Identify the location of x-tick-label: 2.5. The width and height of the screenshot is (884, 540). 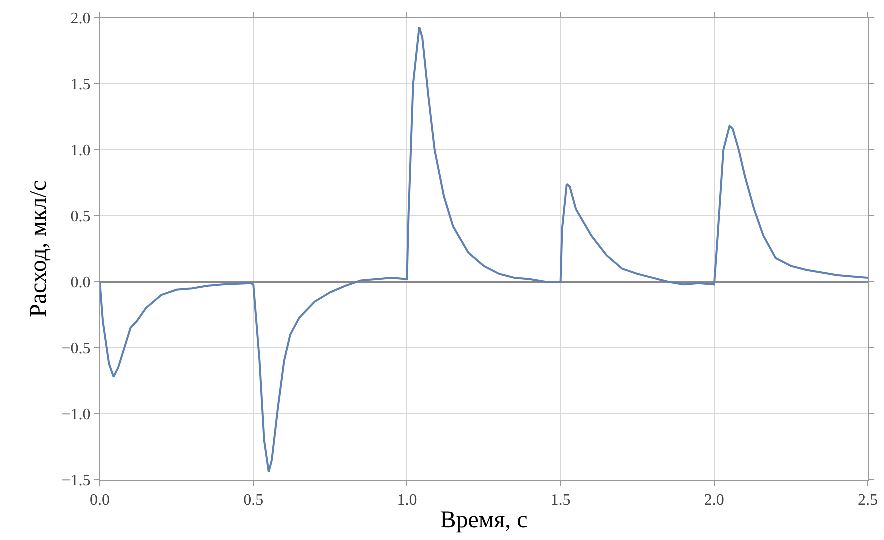
(868, 501).